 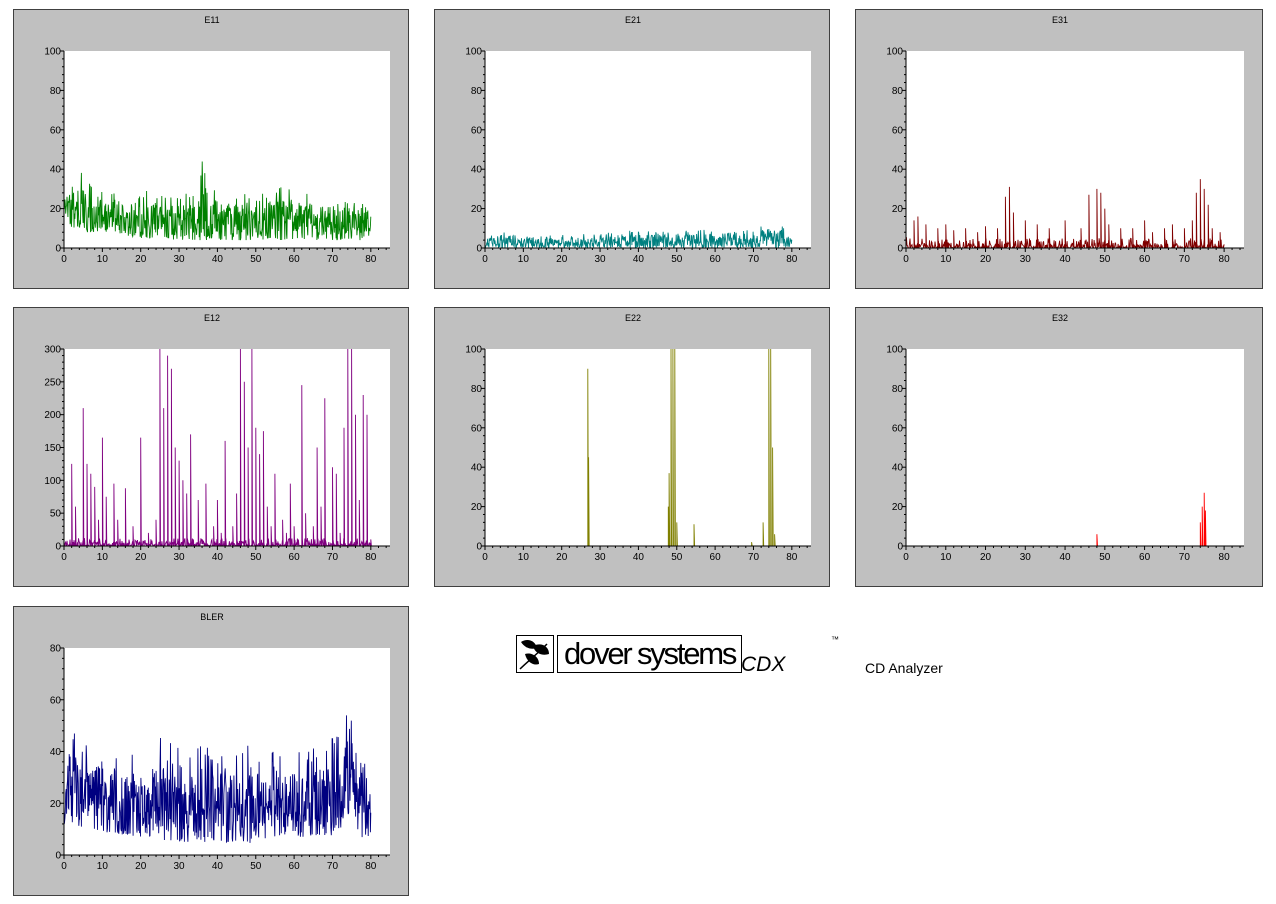 I want to click on chart-title: E12, so click(x=212, y=318).